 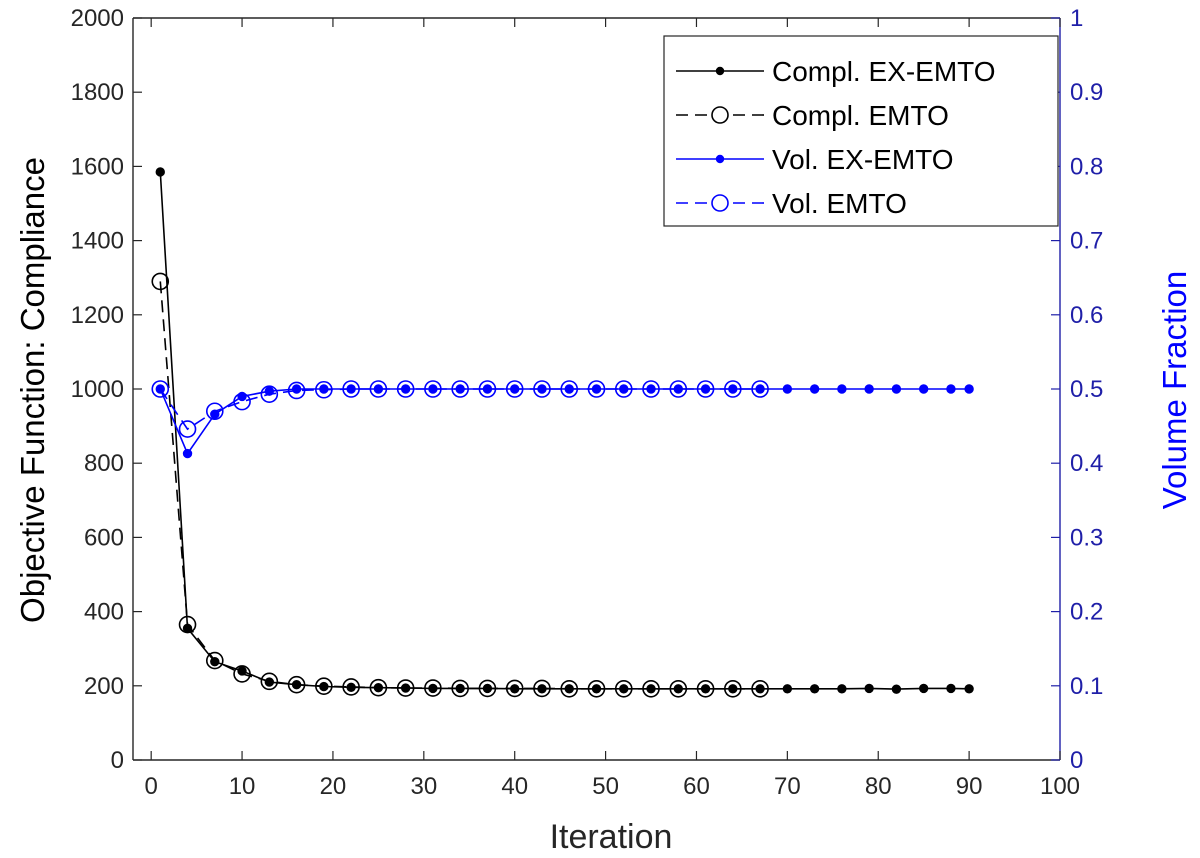 I want to click on x-tick-label: 10, so click(x=242, y=786).